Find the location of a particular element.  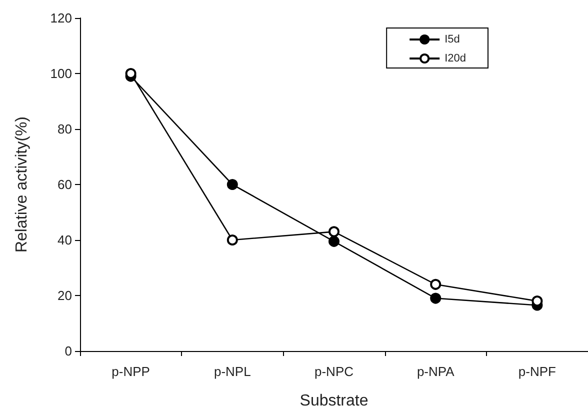

y-tick-label: 40 is located at coordinates (65, 240).